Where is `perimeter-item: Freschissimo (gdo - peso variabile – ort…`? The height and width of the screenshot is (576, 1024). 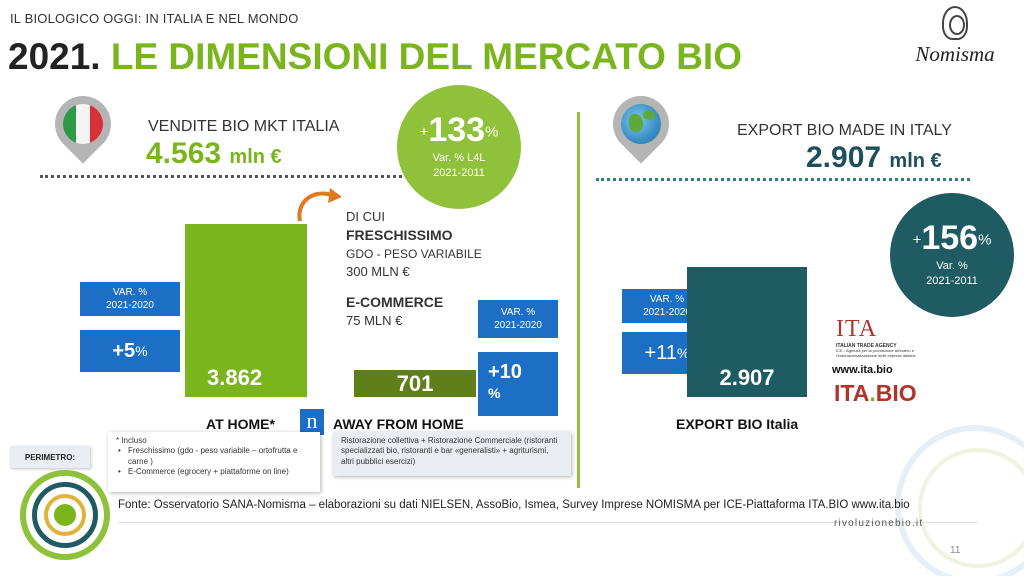
perimeter-item: Freschissimo (gdo - peso variabile – ort… is located at coordinates (214, 456).